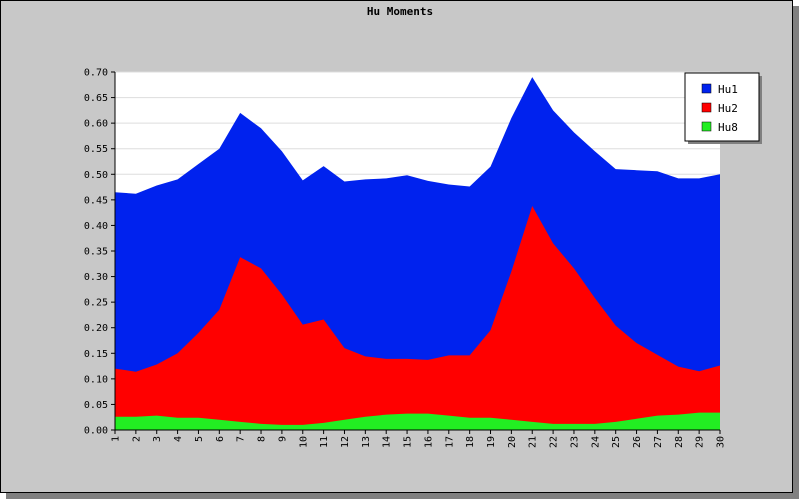 Image resolution: width=800 pixels, height=500 pixels. I want to click on x-tick-label: 29, so click(700, 442).